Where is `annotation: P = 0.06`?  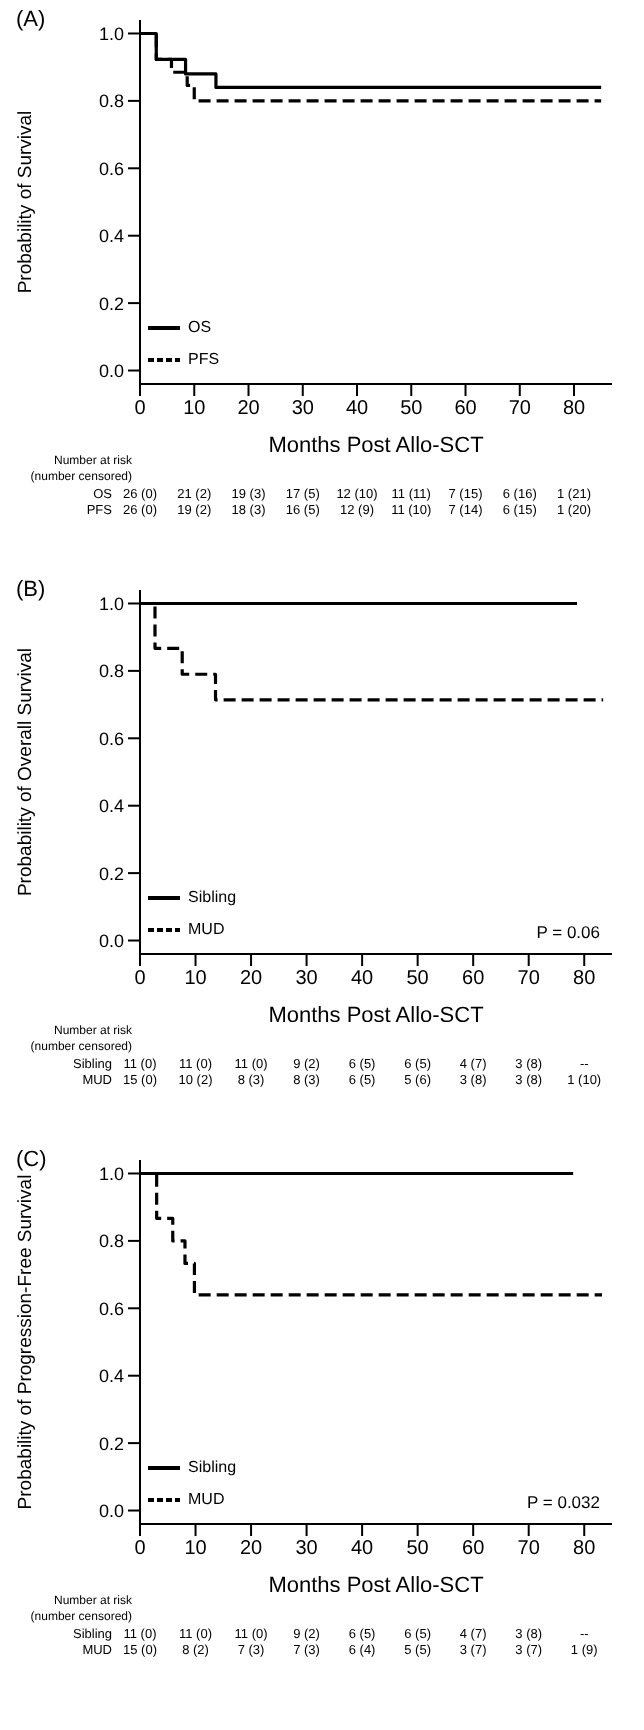 annotation: P = 0.06 is located at coordinates (568, 932).